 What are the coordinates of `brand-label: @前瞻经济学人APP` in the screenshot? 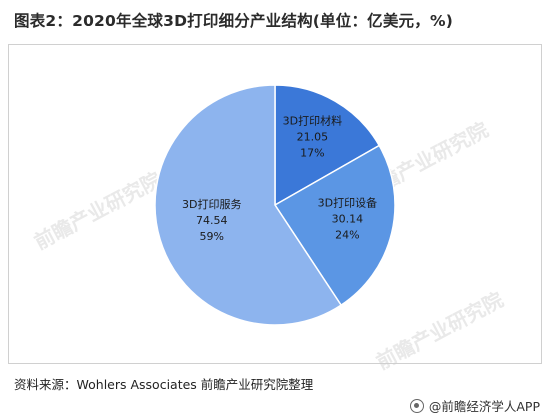 It's located at (484, 406).